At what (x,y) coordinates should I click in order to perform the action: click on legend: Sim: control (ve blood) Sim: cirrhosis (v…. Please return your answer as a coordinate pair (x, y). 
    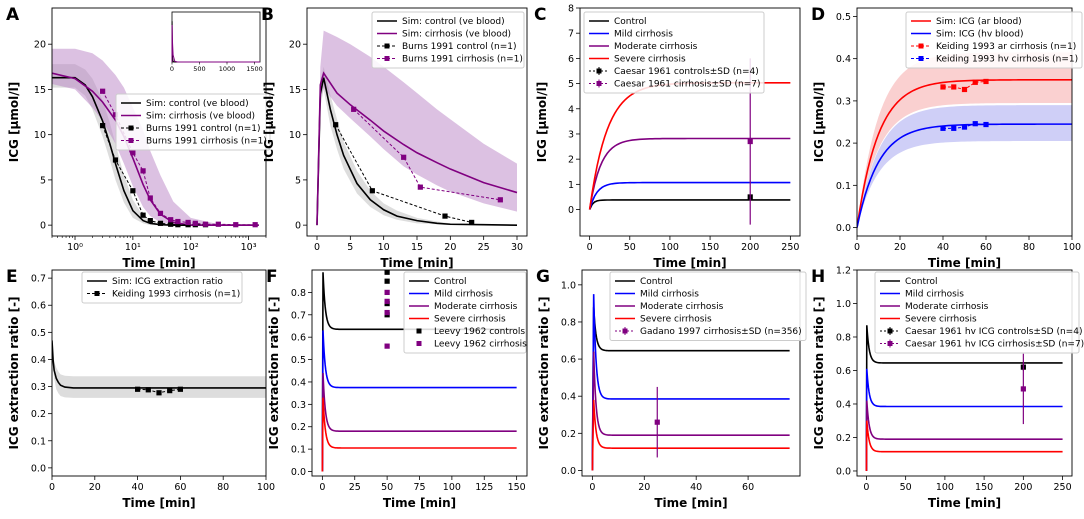
    Looking at the image, I should click on (448, 40).